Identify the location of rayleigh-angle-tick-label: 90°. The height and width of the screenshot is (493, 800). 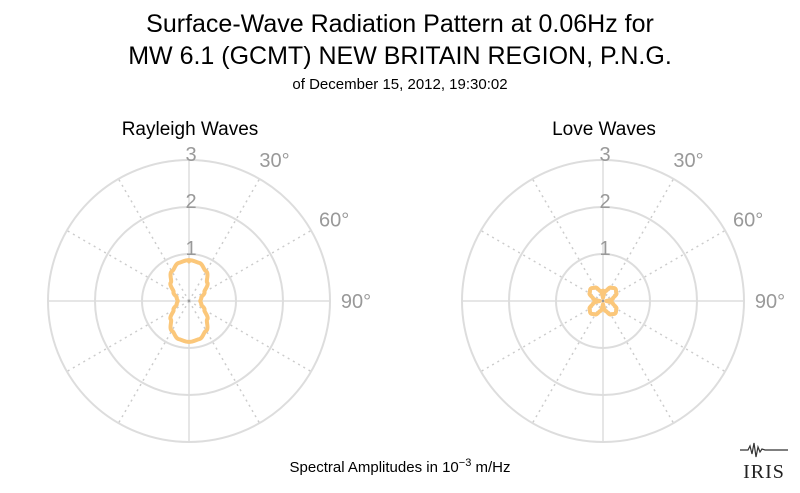
(356, 302).